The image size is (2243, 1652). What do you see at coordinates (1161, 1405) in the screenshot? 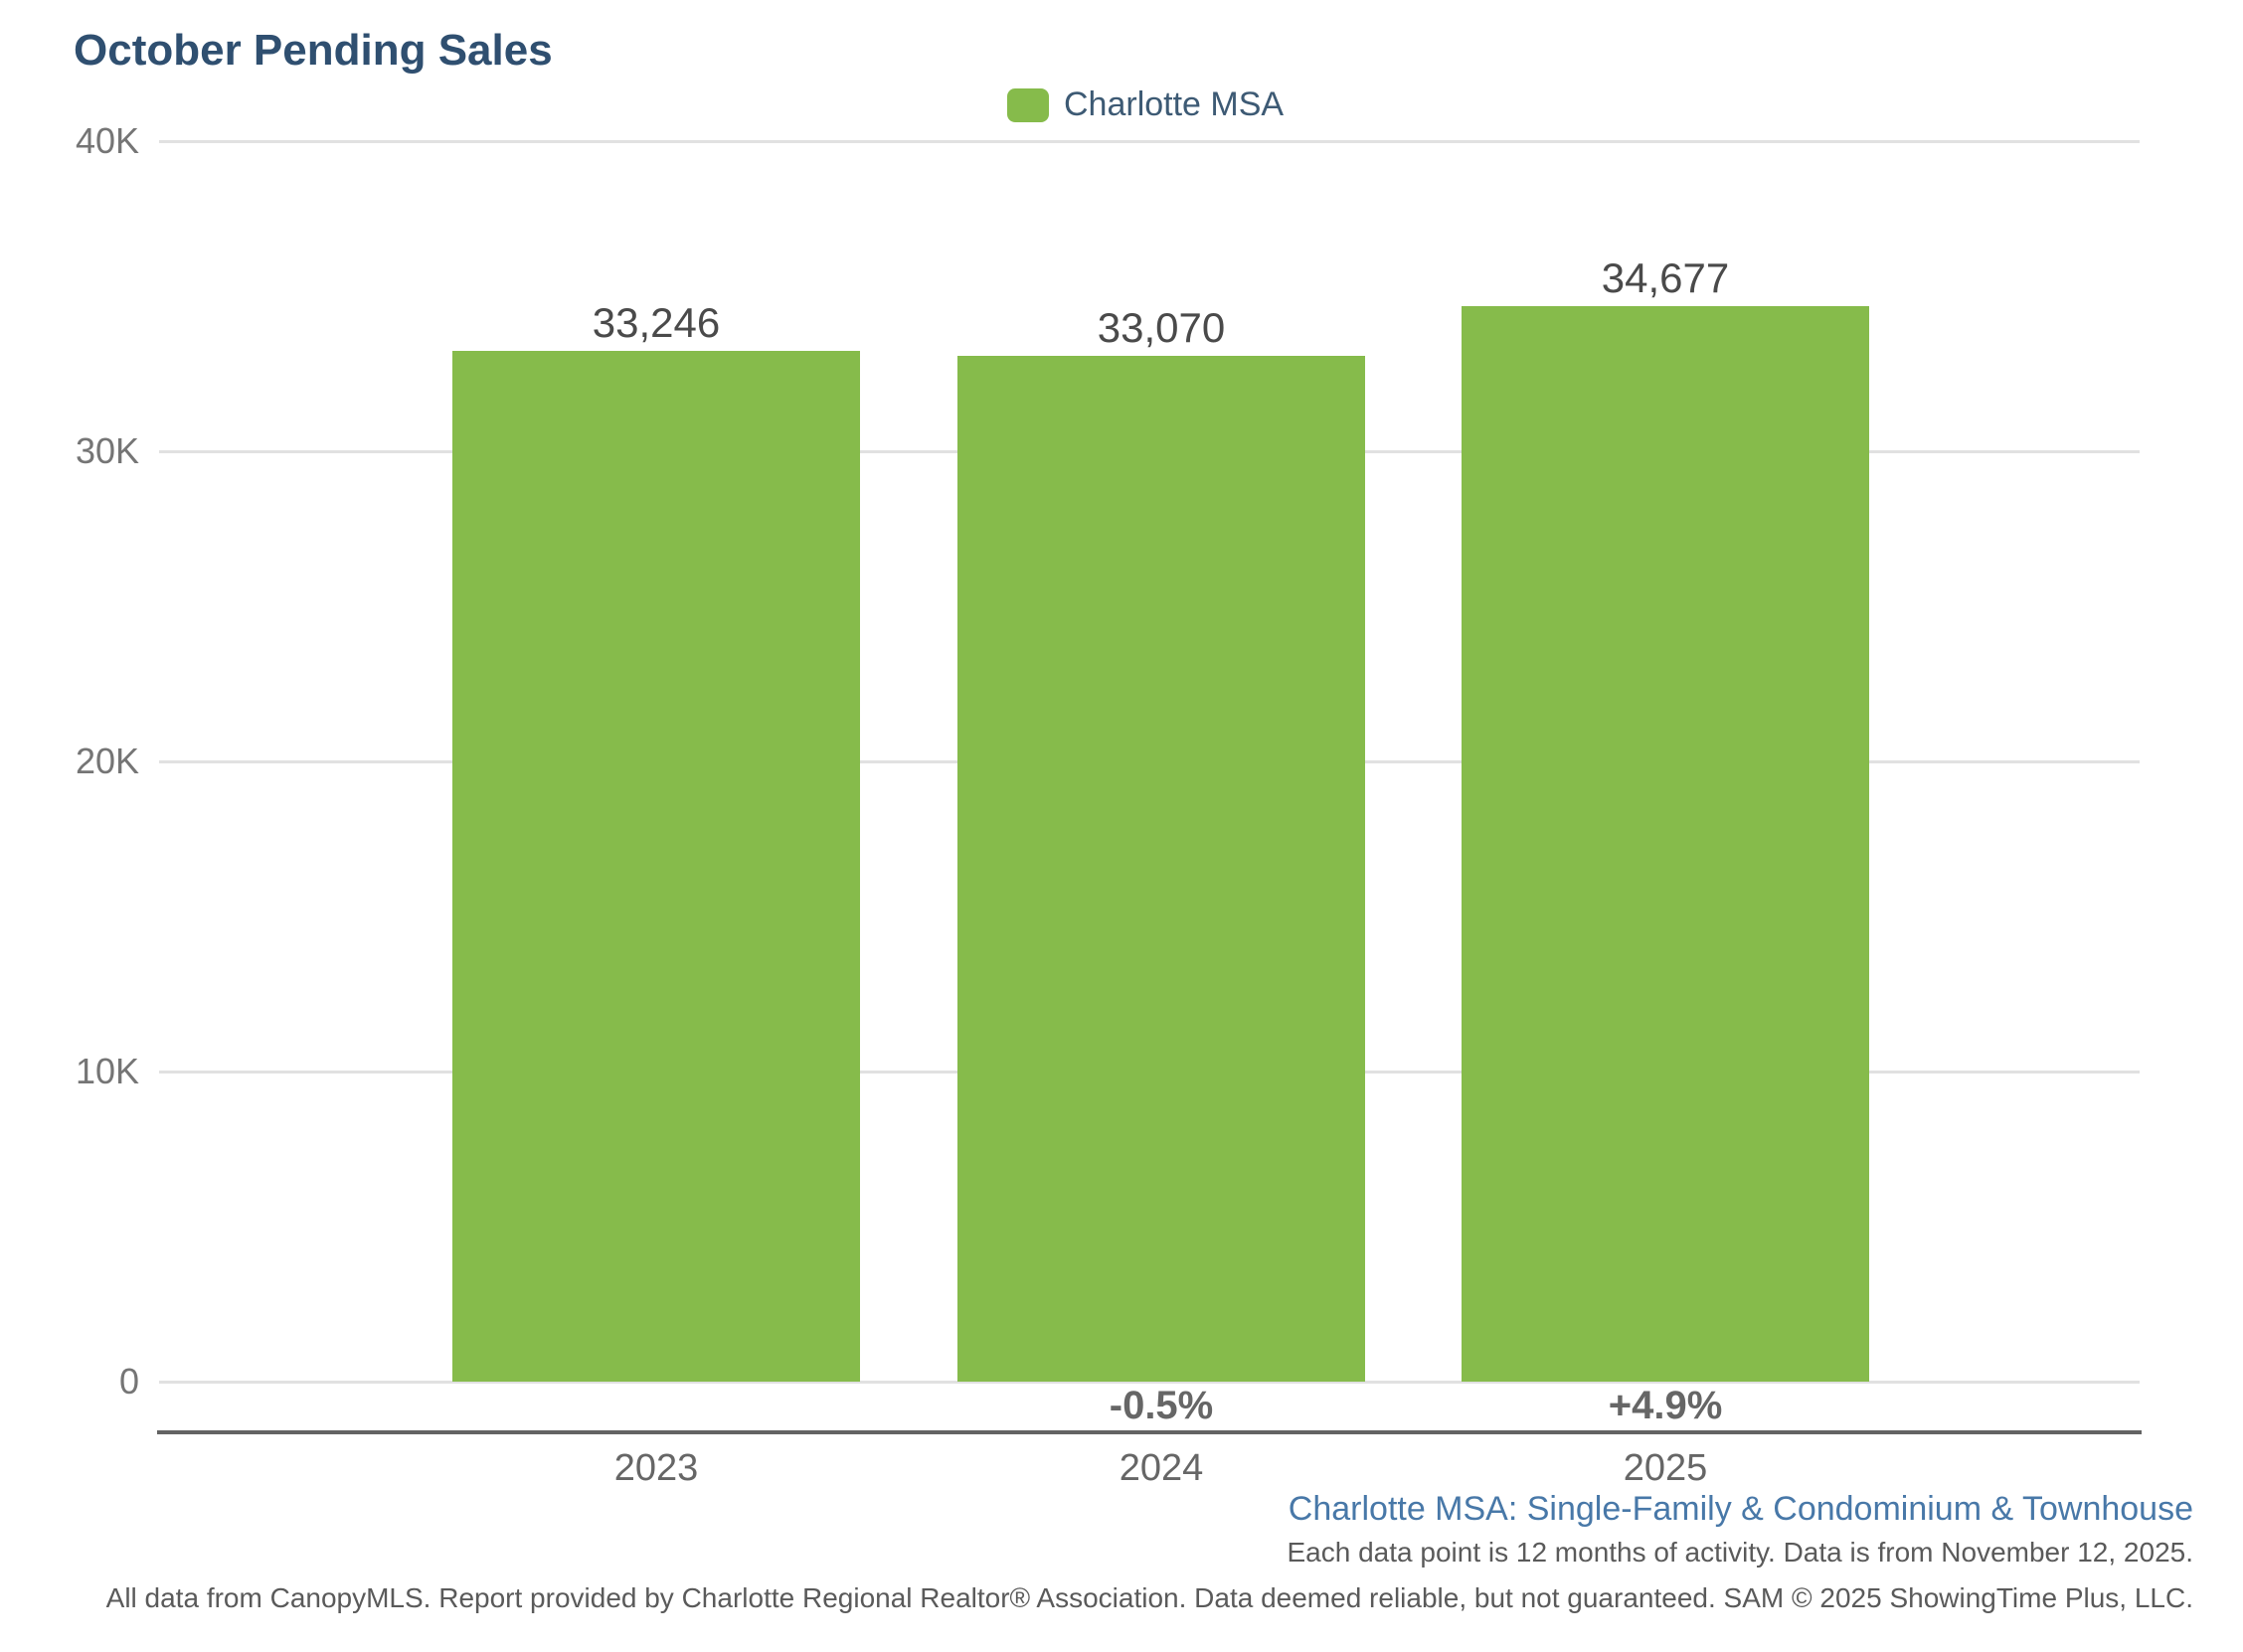
I see `pct-change-label-2024: -0.5%` at bounding box center [1161, 1405].